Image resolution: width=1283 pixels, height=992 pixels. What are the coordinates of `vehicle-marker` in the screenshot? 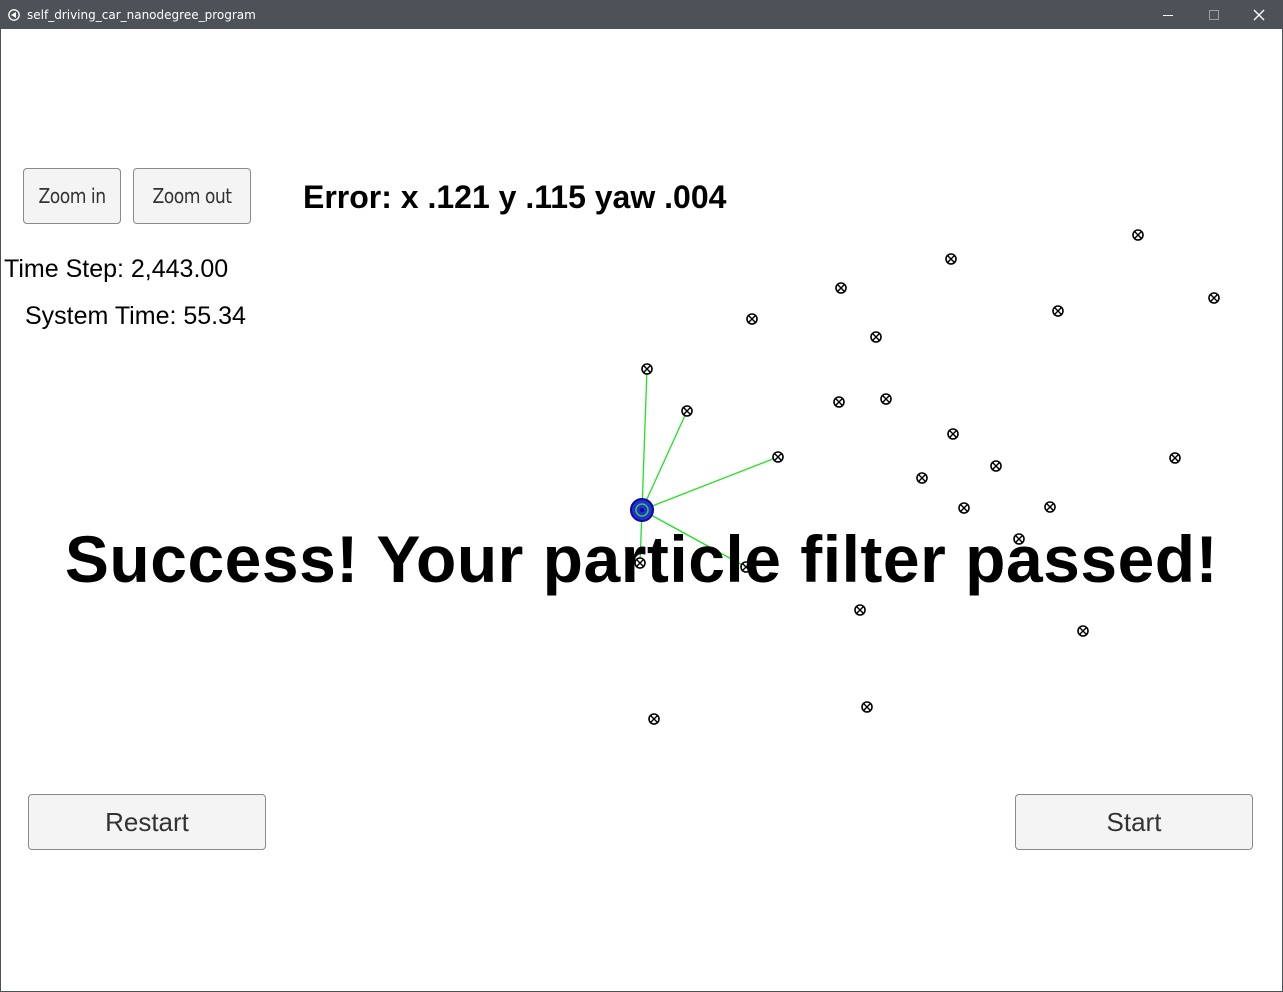 It's located at (642, 510).